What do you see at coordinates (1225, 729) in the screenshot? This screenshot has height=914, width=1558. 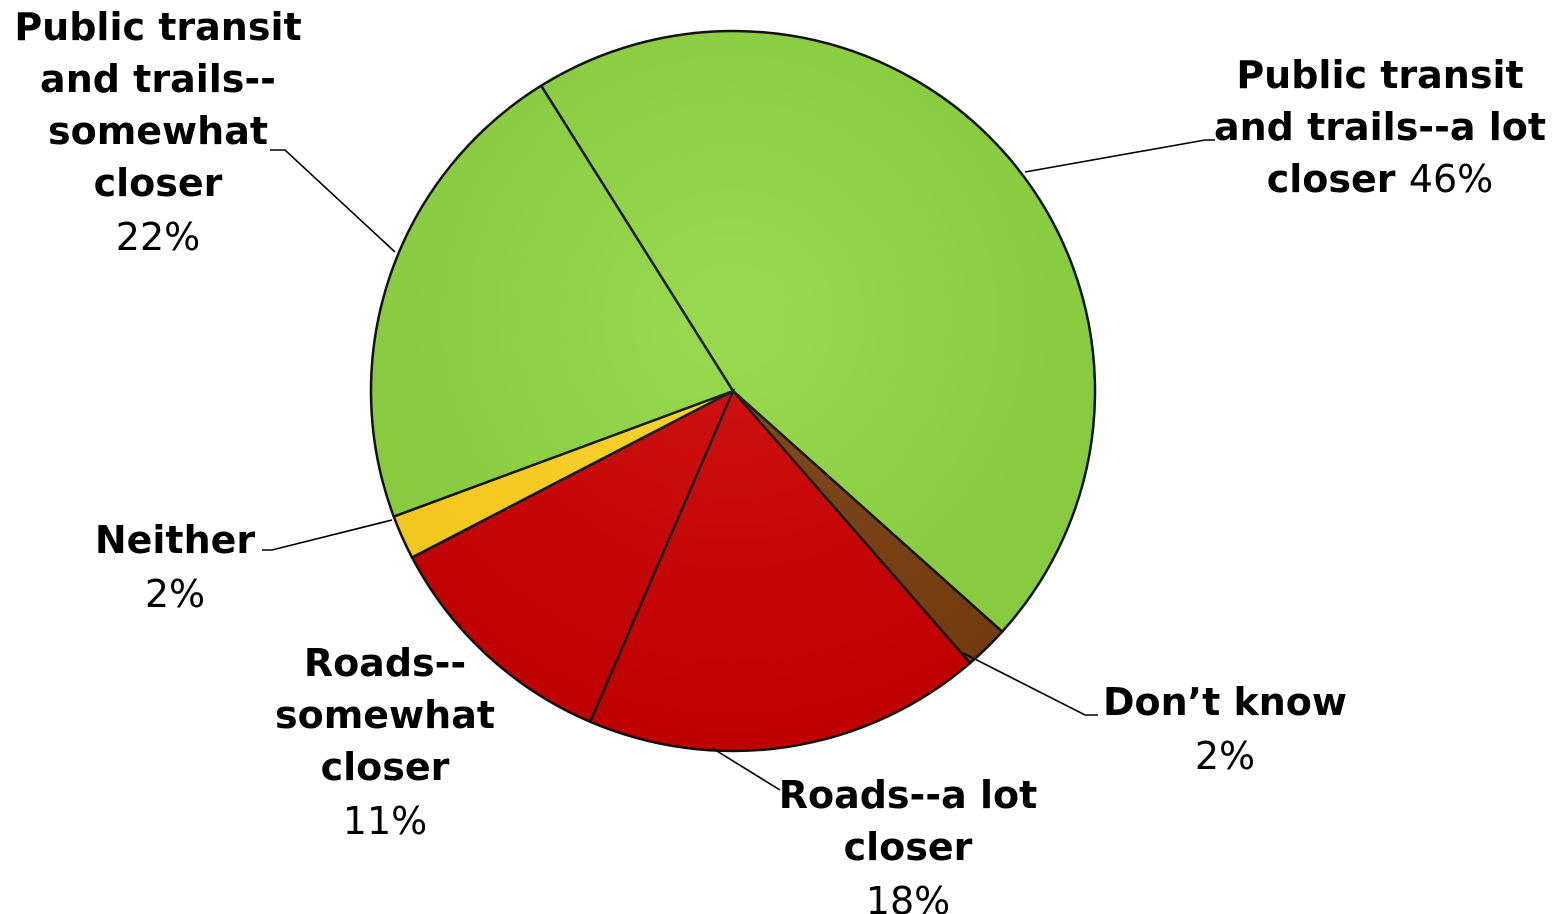 I see `slice-label-1: Don’t know 2%` at bounding box center [1225, 729].